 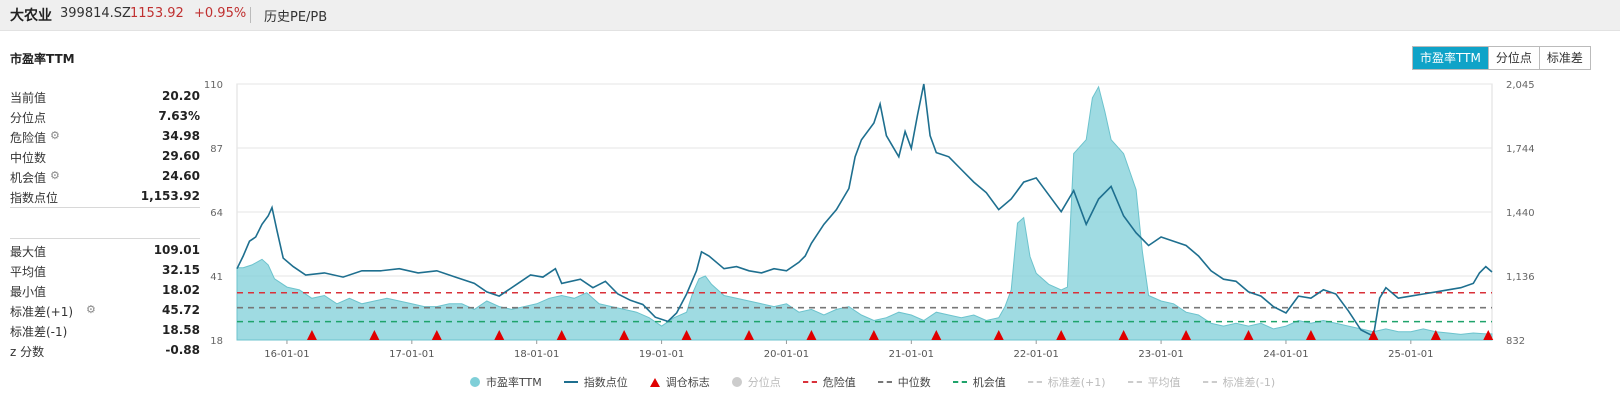 I want to click on stat-value: 18.02, so click(x=181, y=290).